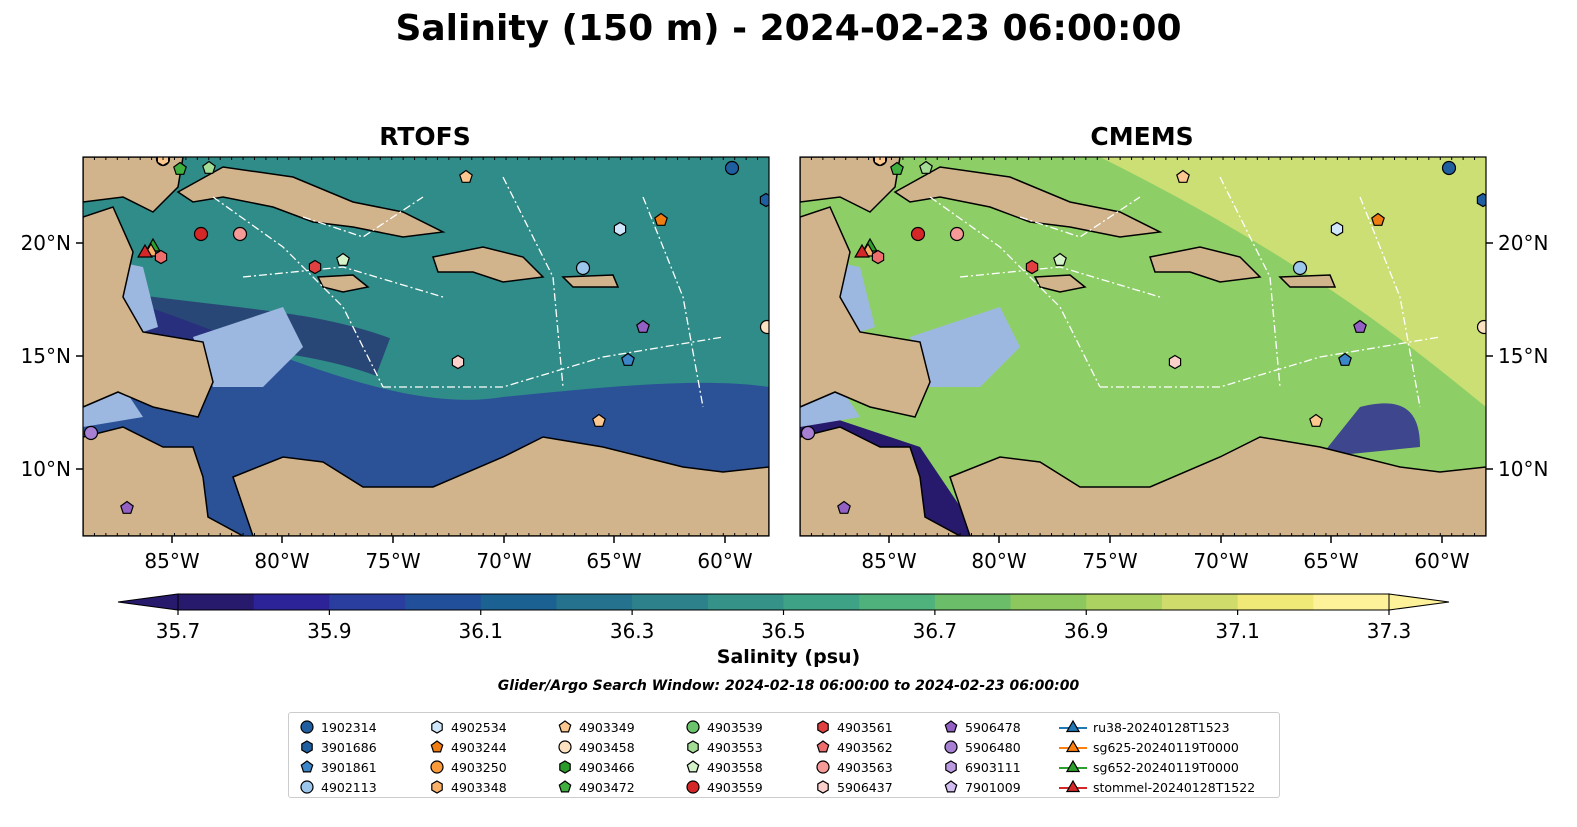 This screenshot has width=1577, height=827. Describe the element at coordinates (724, 767) in the screenshot. I see `legend-item: 4903558` at that location.